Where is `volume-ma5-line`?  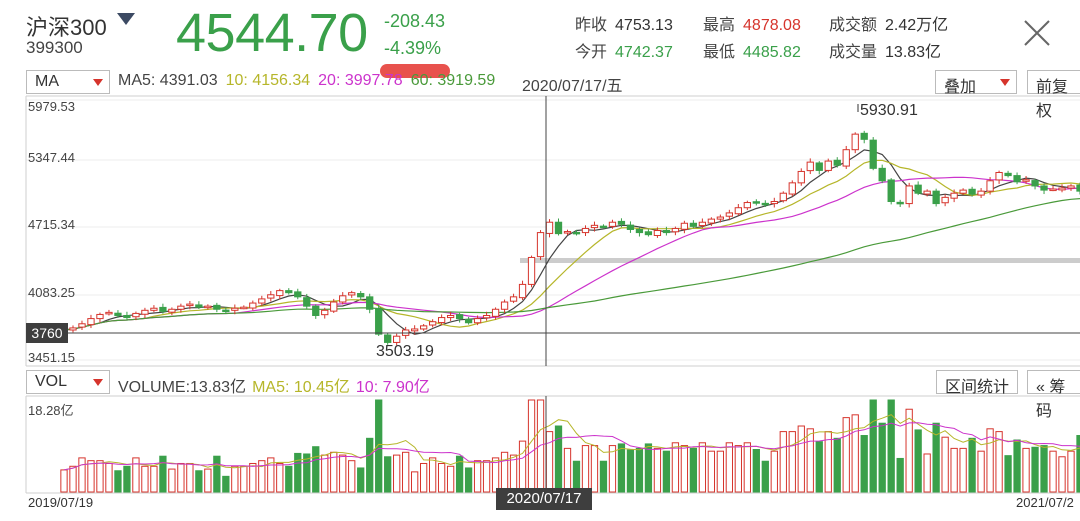
volume-ma5-line is located at coordinates (571, 442).